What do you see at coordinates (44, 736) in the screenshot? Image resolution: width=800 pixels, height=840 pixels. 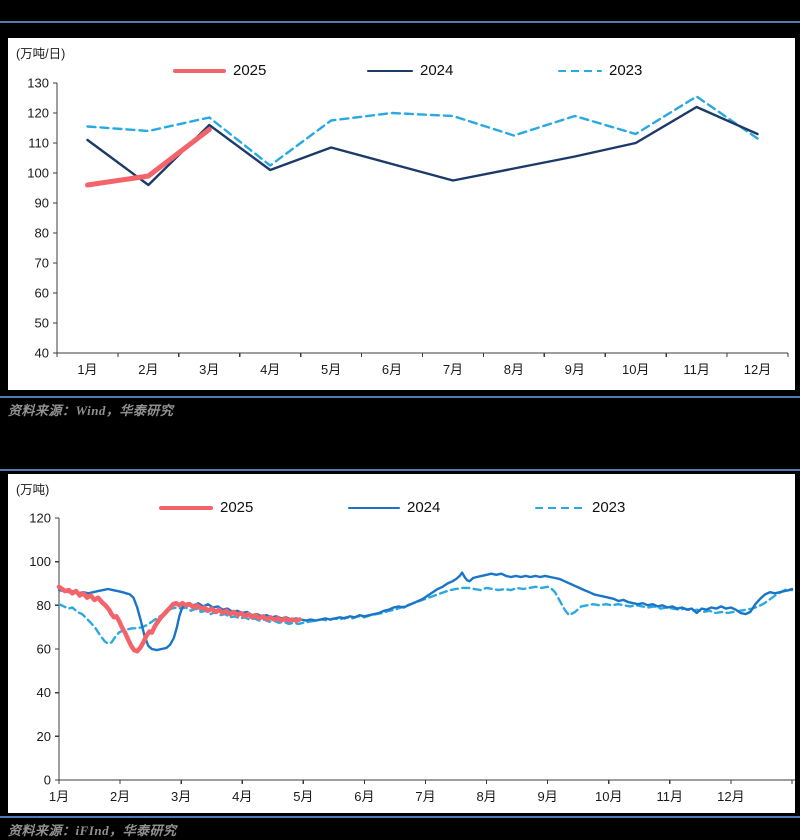 I see `y-tick-label: 20` at bounding box center [44, 736].